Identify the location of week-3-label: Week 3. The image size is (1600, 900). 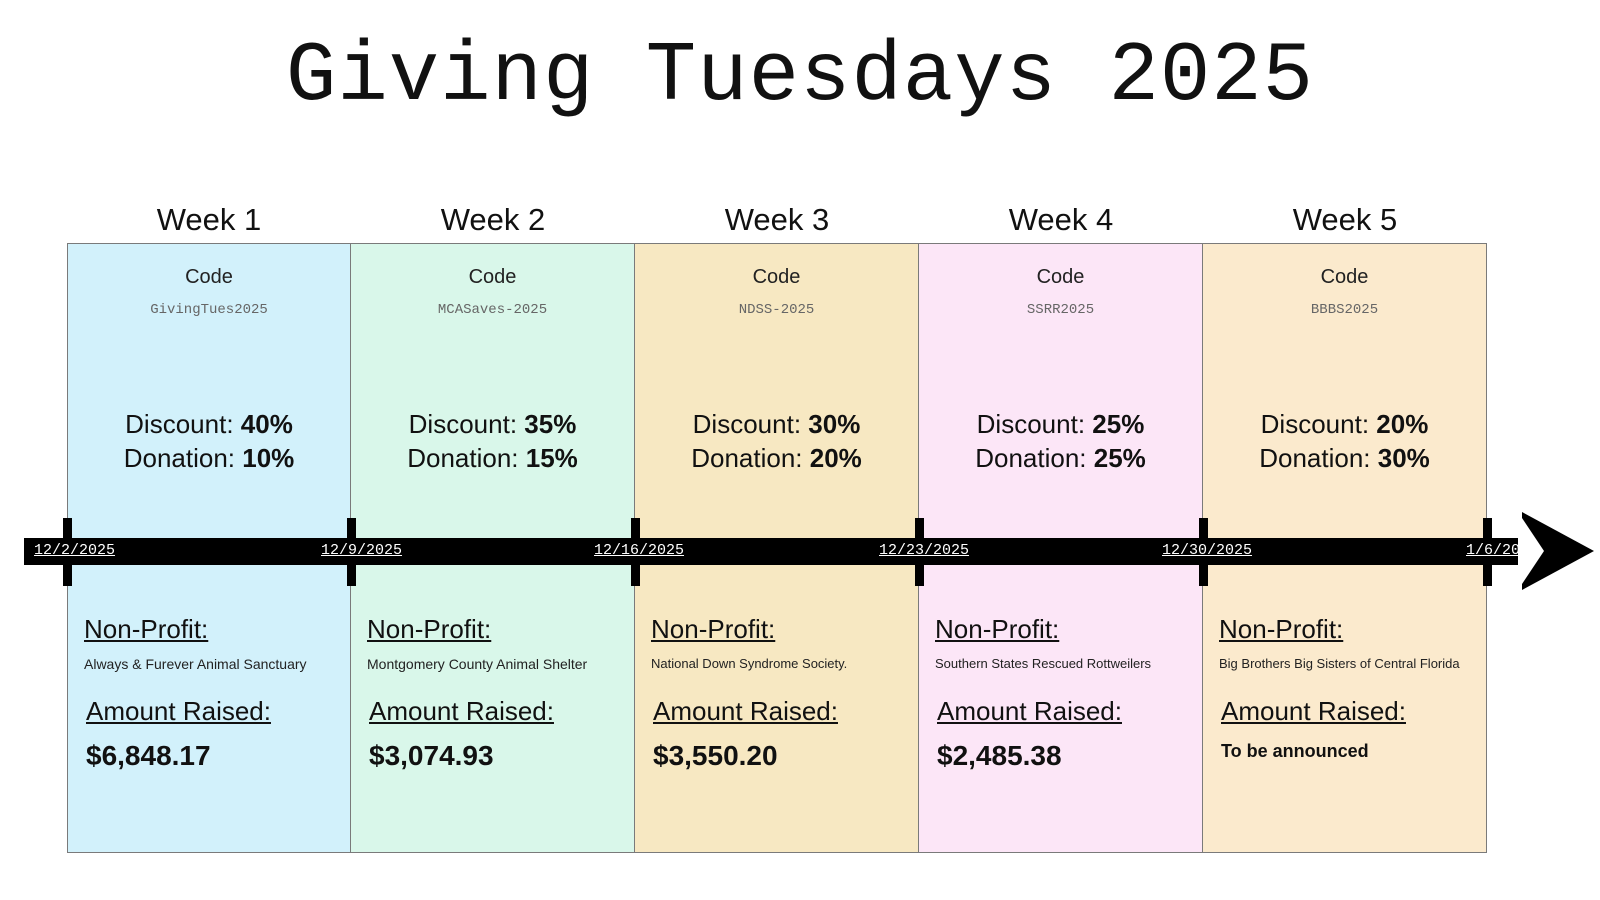
(777, 219).